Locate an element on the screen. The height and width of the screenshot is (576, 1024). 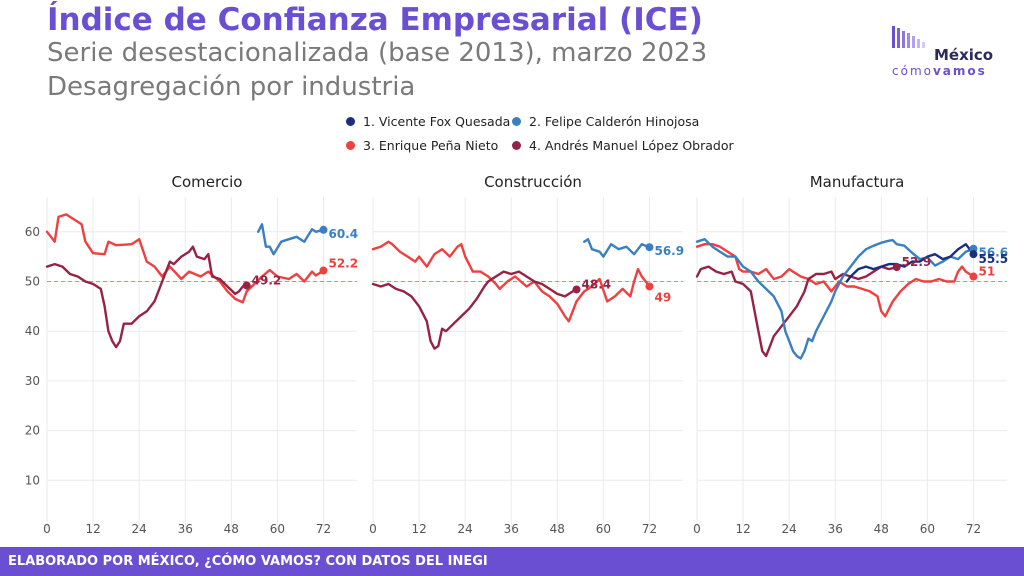
legend-item-amlo: 4. Andrés Manuel López Obrador is located at coordinates (623, 145).